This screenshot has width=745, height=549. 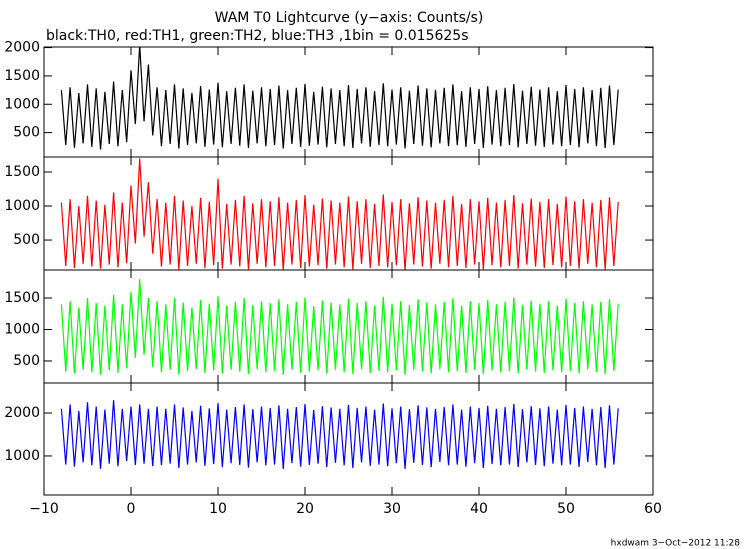 What do you see at coordinates (566, 509) in the screenshot?
I see `x-tick-label: 50` at bounding box center [566, 509].